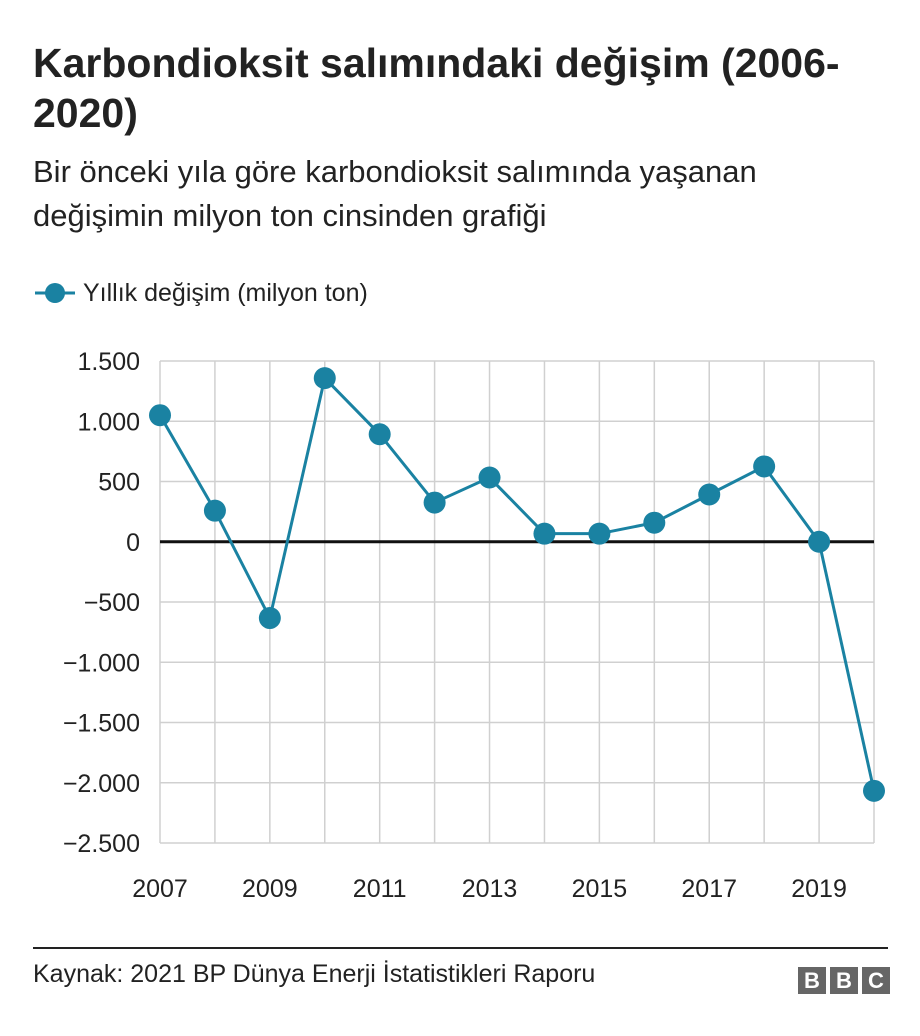 Image resolution: width=920 pixels, height=1036 pixels. What do you see at coordinates (108, 362) in the screenshot?
I see `y-tick-label: 1.500` at bounding box center [108, 362].